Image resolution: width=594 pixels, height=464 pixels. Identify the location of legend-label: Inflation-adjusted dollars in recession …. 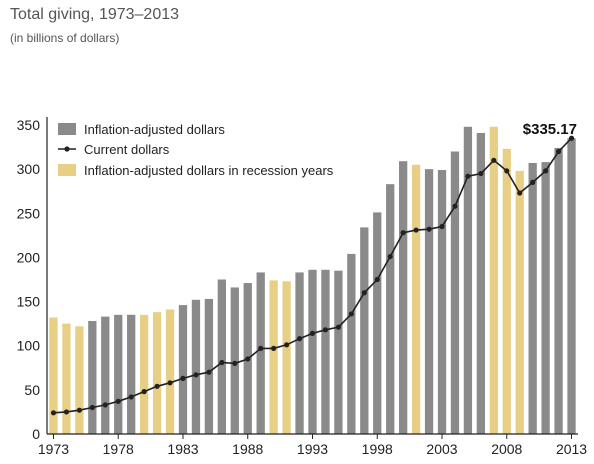
(209, 170).